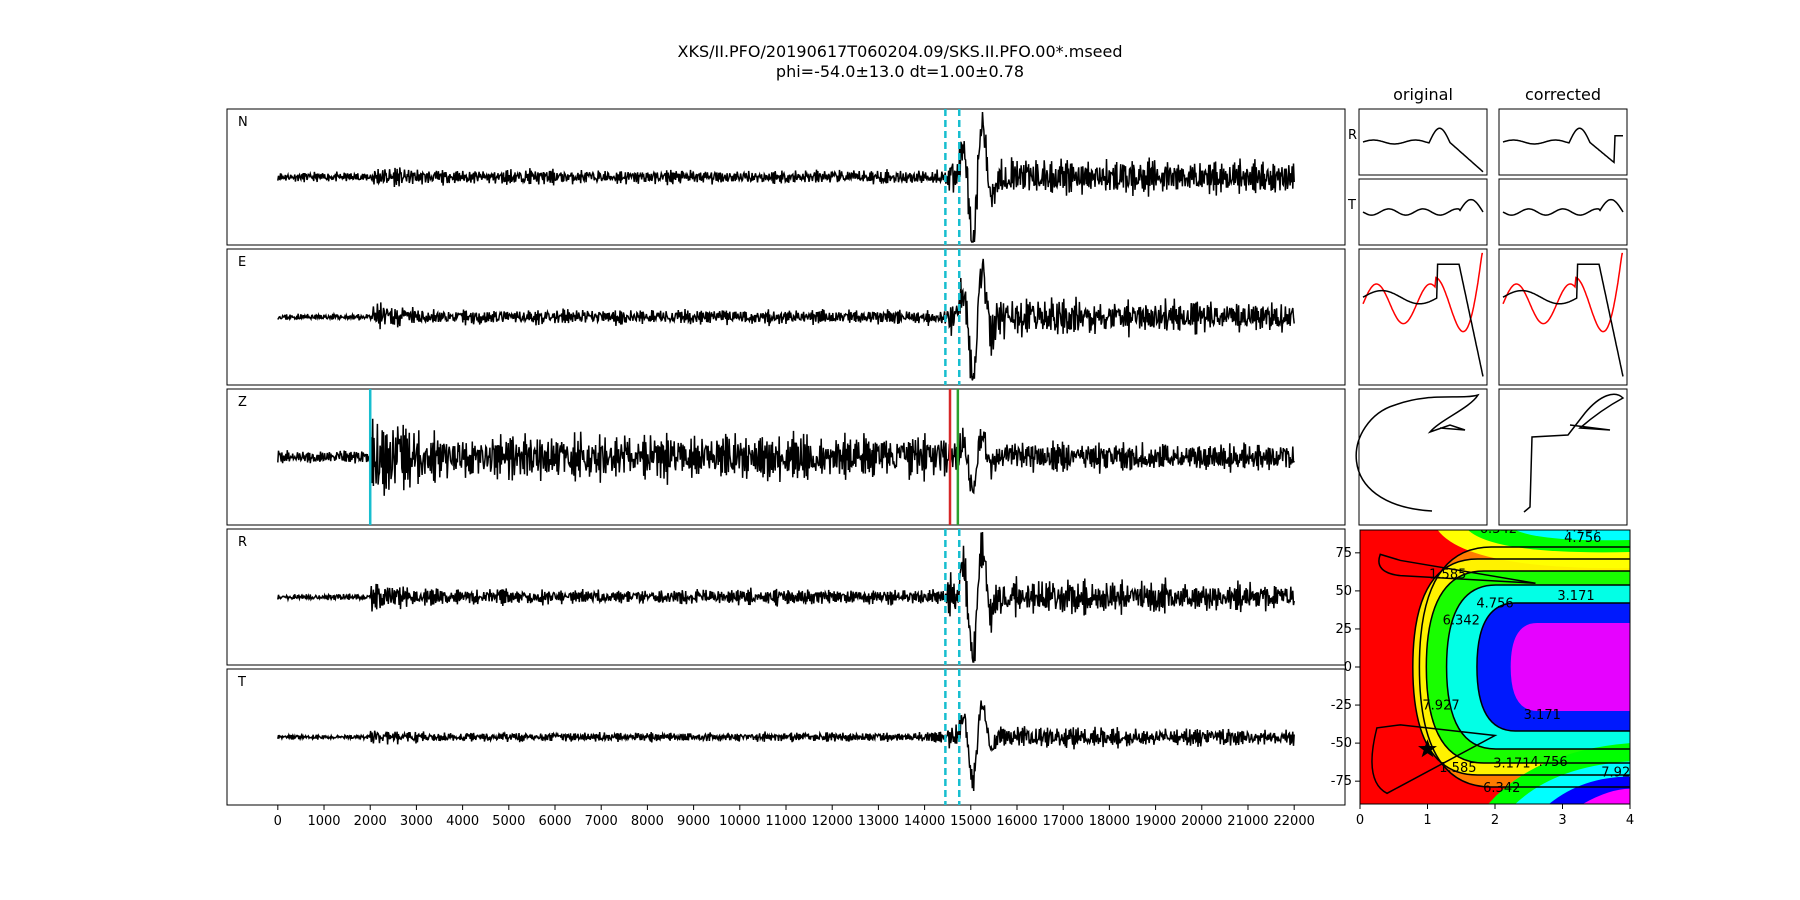 The width and height of the screenshot is (1800, 900). What do you see at coordinates (1440, 706) in the screenshot?
I see `contour-label-12: 7.927` at bounding box center [1440, 706].